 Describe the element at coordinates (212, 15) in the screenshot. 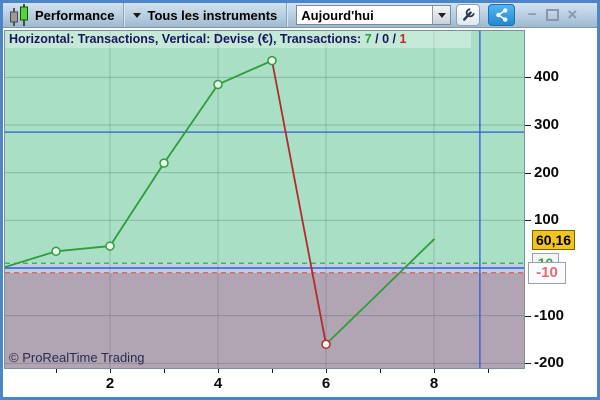

I see `instruments-dropdown: Tous les instruments` at that location.